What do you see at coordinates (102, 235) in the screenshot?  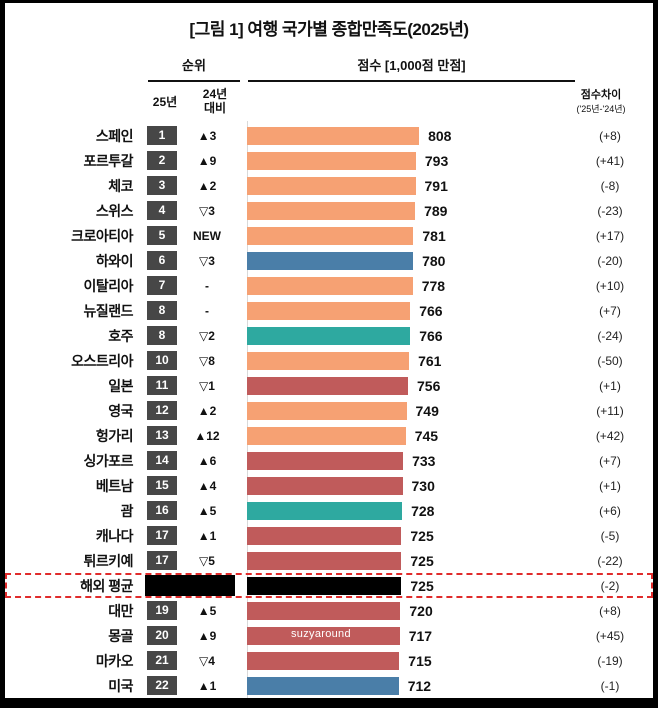 I see `country-label: 크로아티아` at bounding box center [102, 235].